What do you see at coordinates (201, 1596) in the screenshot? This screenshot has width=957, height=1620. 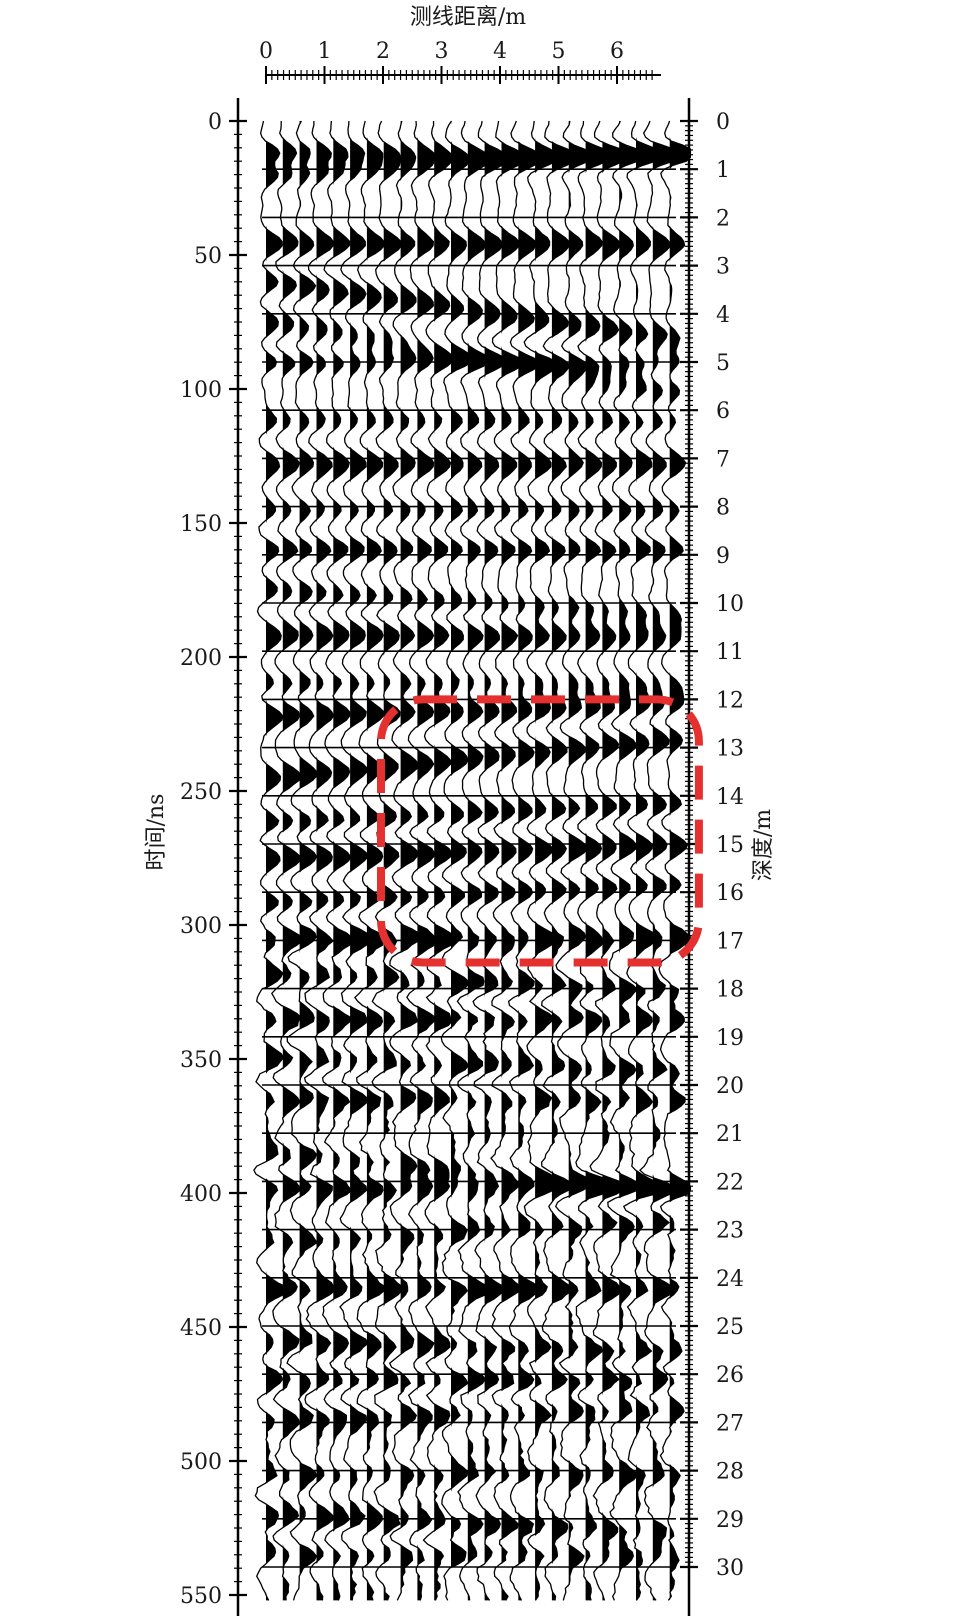 I see `y-left-tick-label: 550` at bounding box center [201, 1596].